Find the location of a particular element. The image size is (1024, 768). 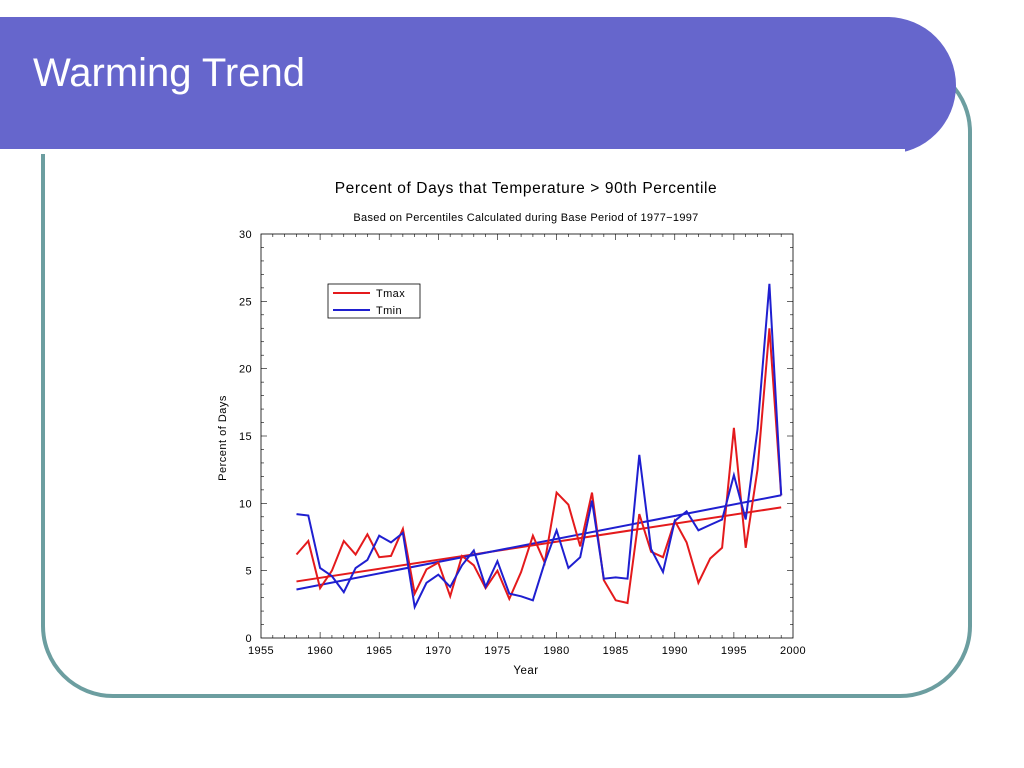

y-tick-label: 0 is located at coordinates (248, 639).